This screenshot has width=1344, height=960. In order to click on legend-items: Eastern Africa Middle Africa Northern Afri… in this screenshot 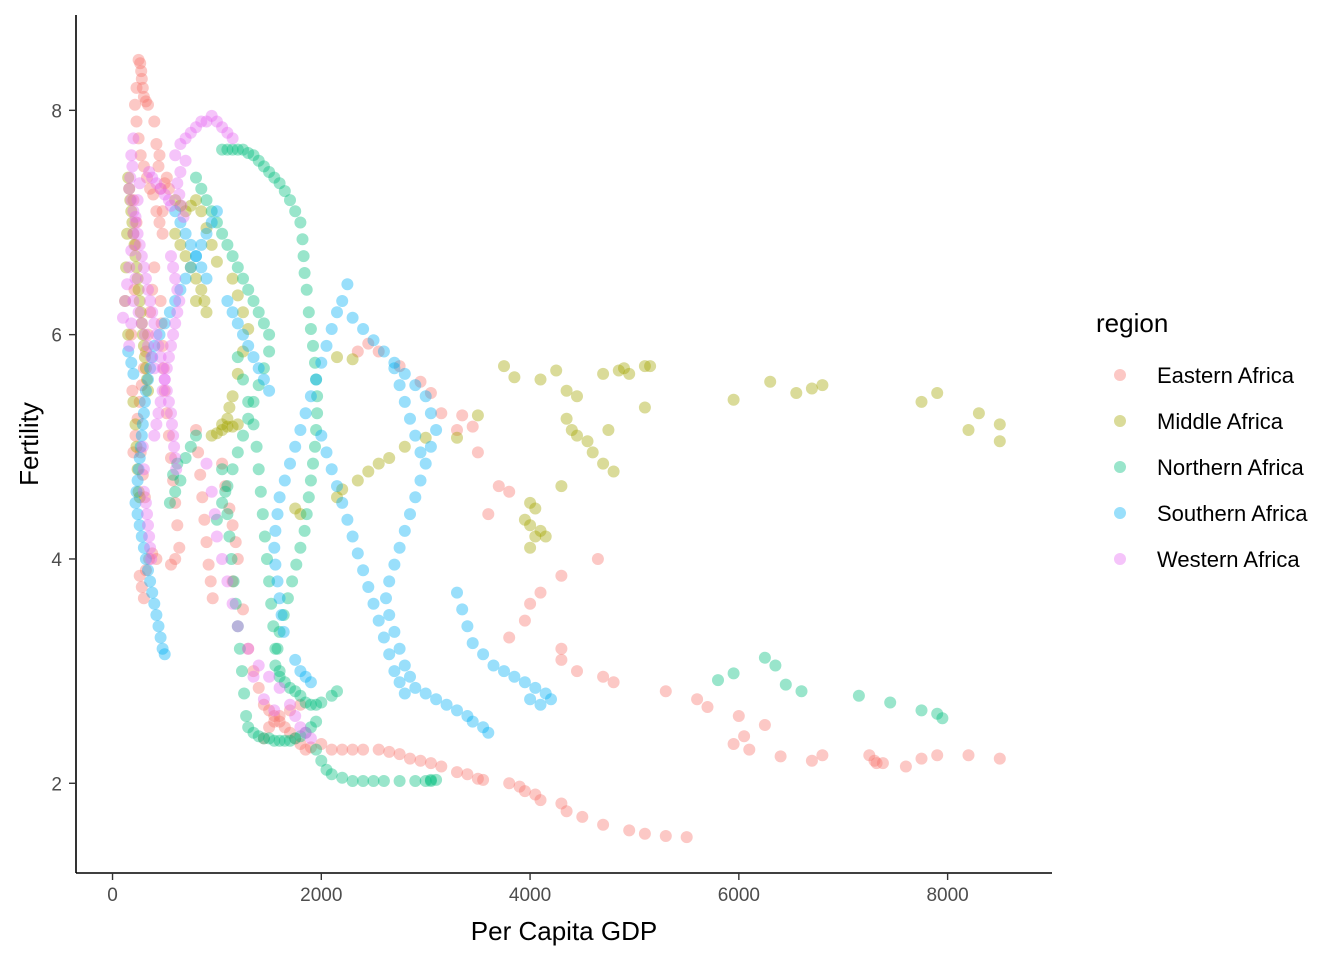, I will do `click(1211, 467)`.